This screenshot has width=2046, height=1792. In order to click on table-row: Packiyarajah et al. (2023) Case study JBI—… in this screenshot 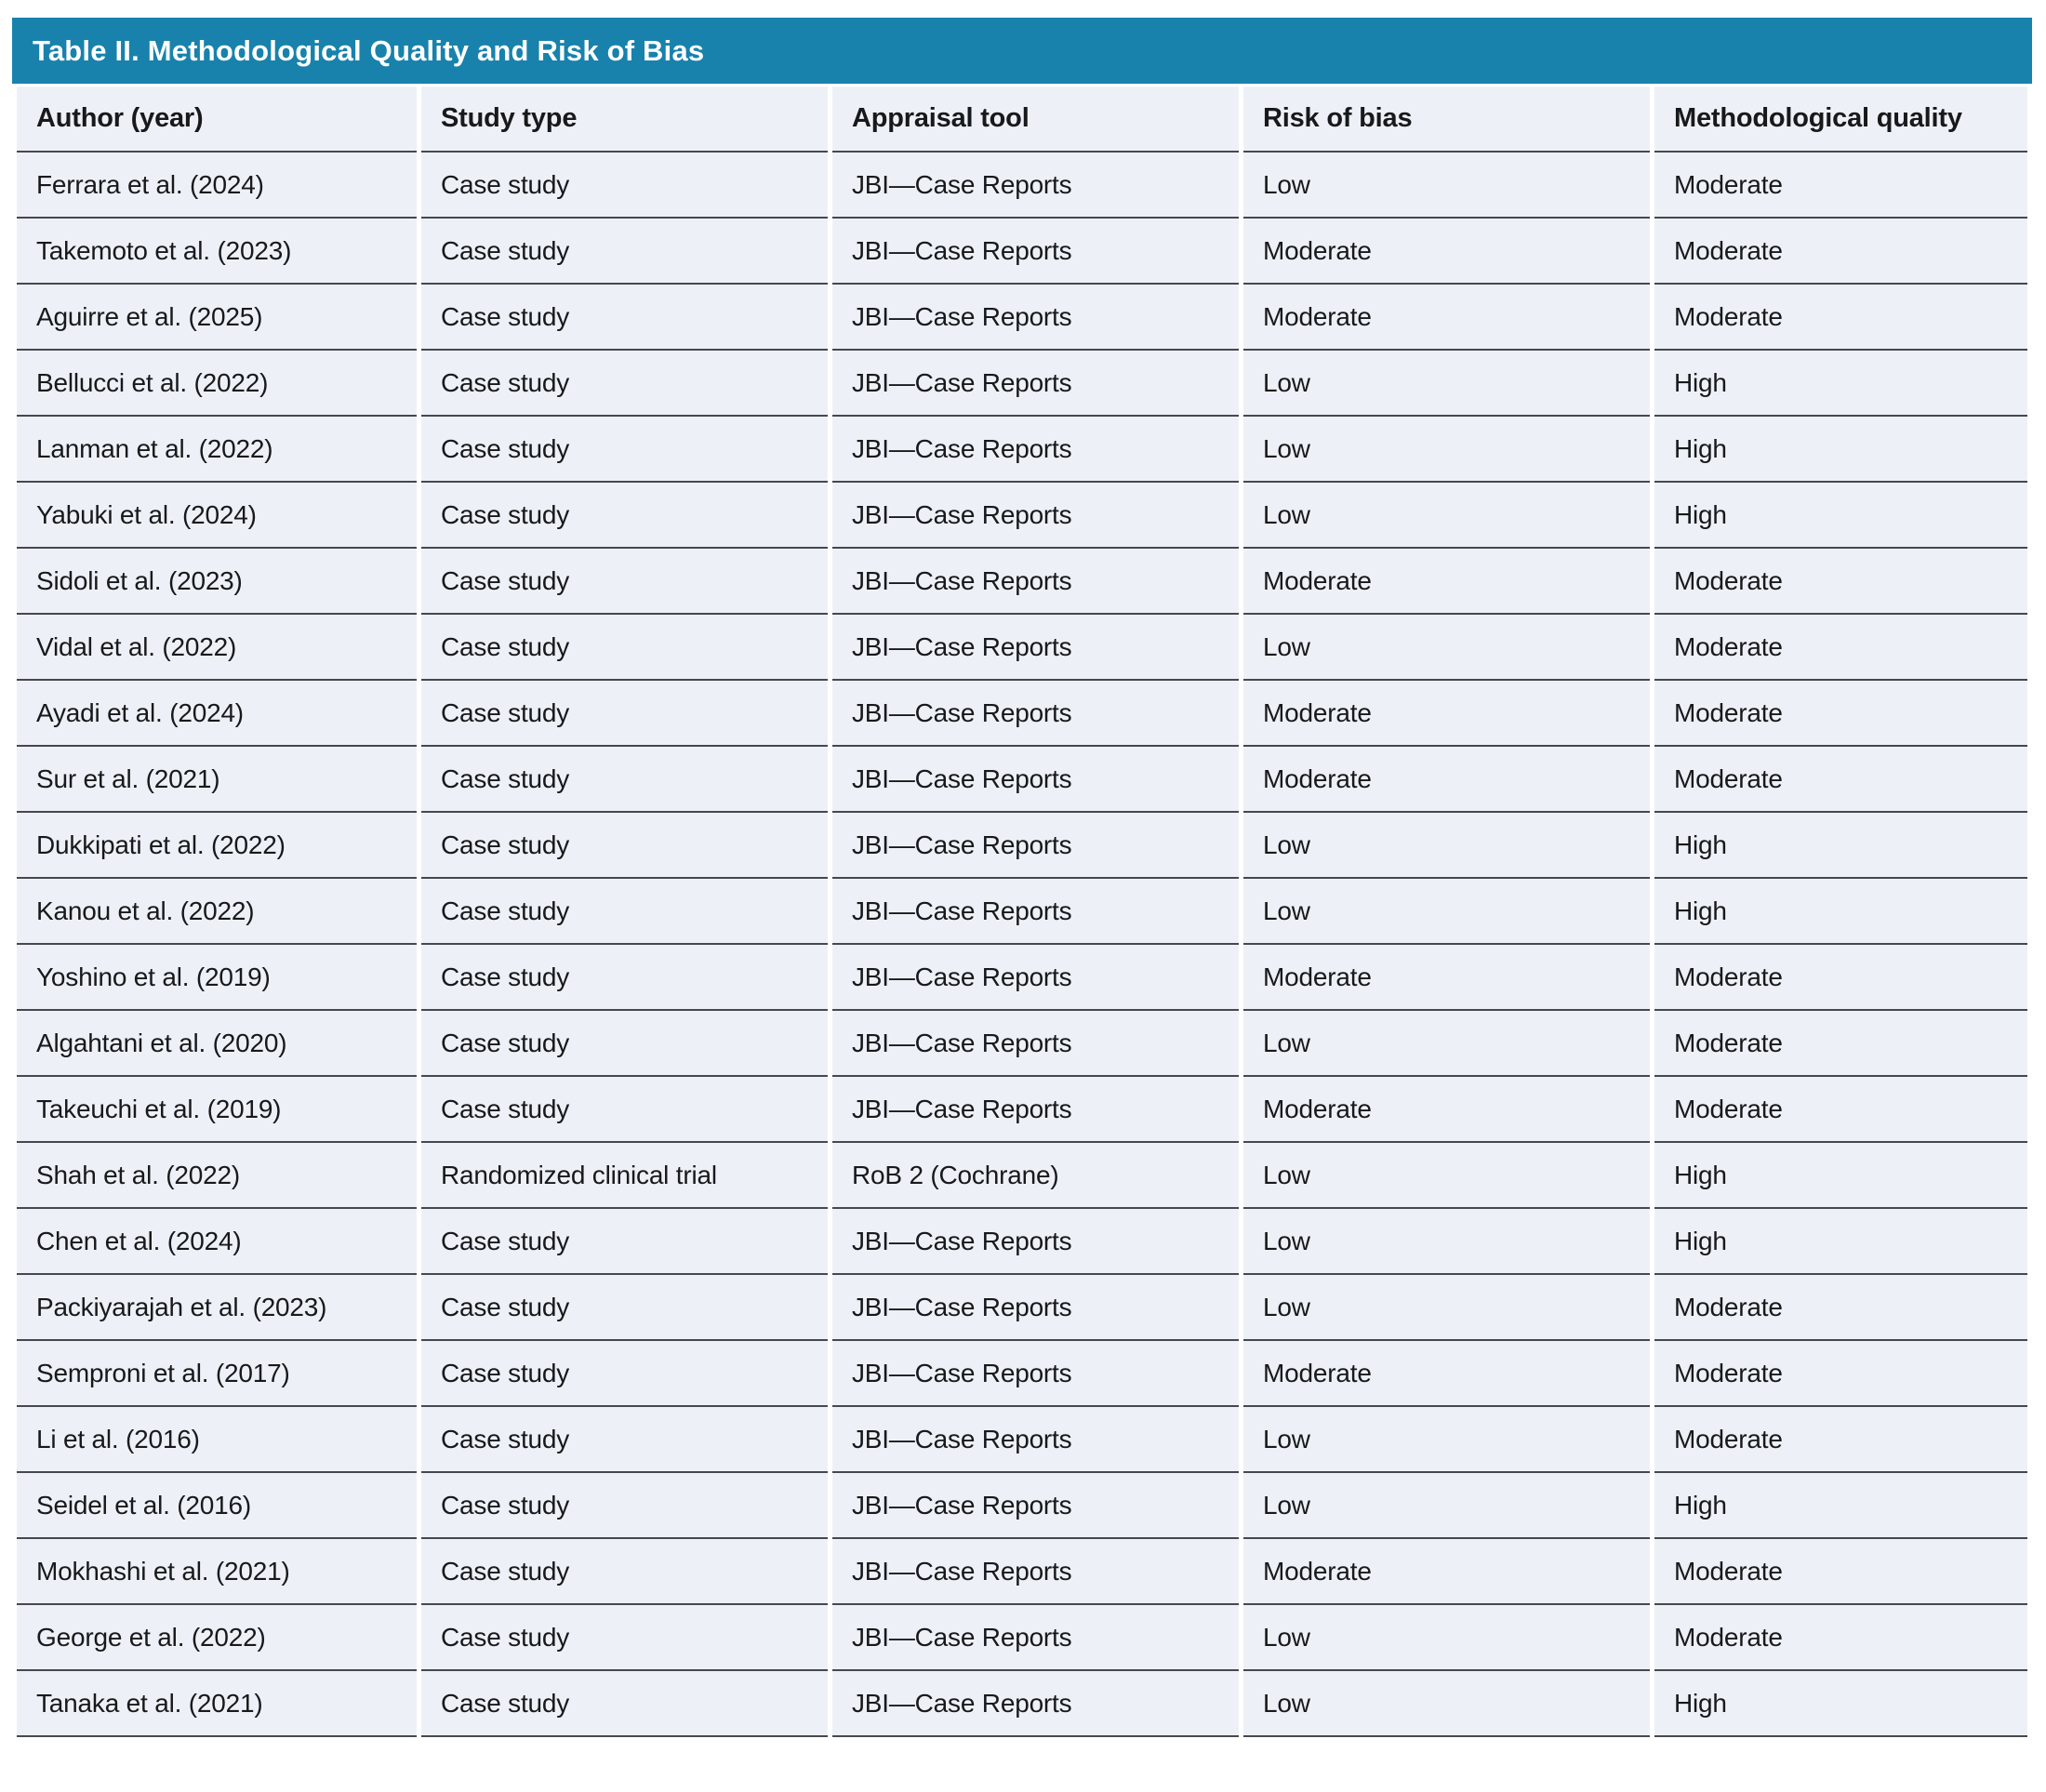, I will do `click(1022, 1308)`.